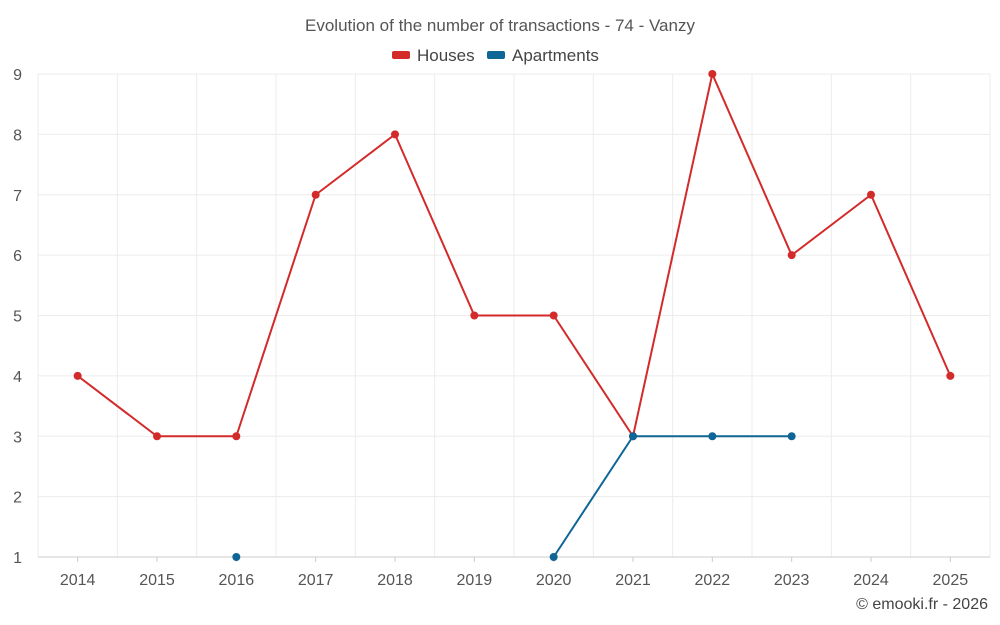 The image size is (1000, 625). What do you see at coordinates (17, 437) in the screenshot?
I see `y-tick-label: 3` at bounding box center [17, 437].